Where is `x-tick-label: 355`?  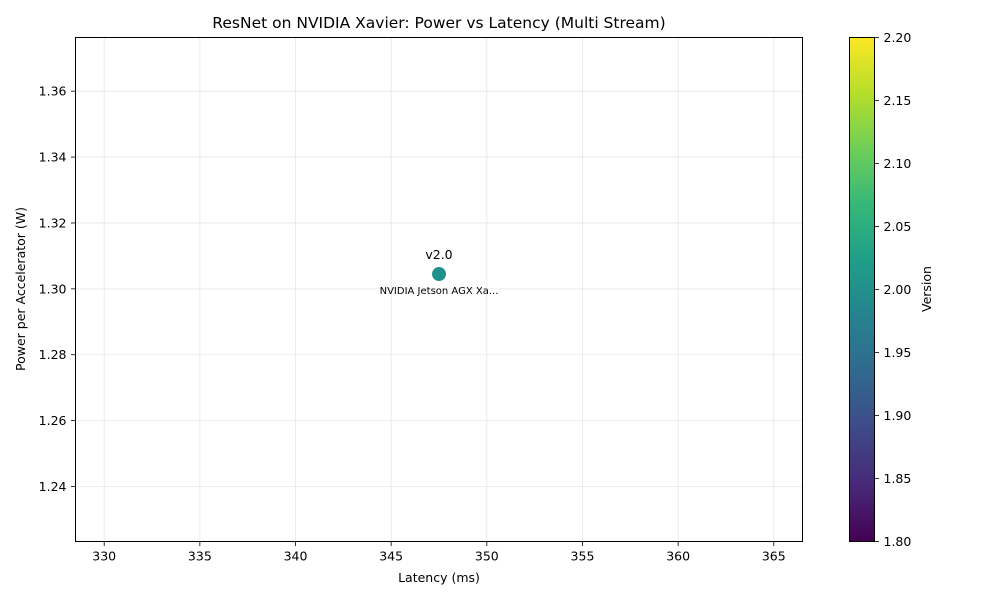
x-tick-label: 355 is located at coordinates (583, 556).